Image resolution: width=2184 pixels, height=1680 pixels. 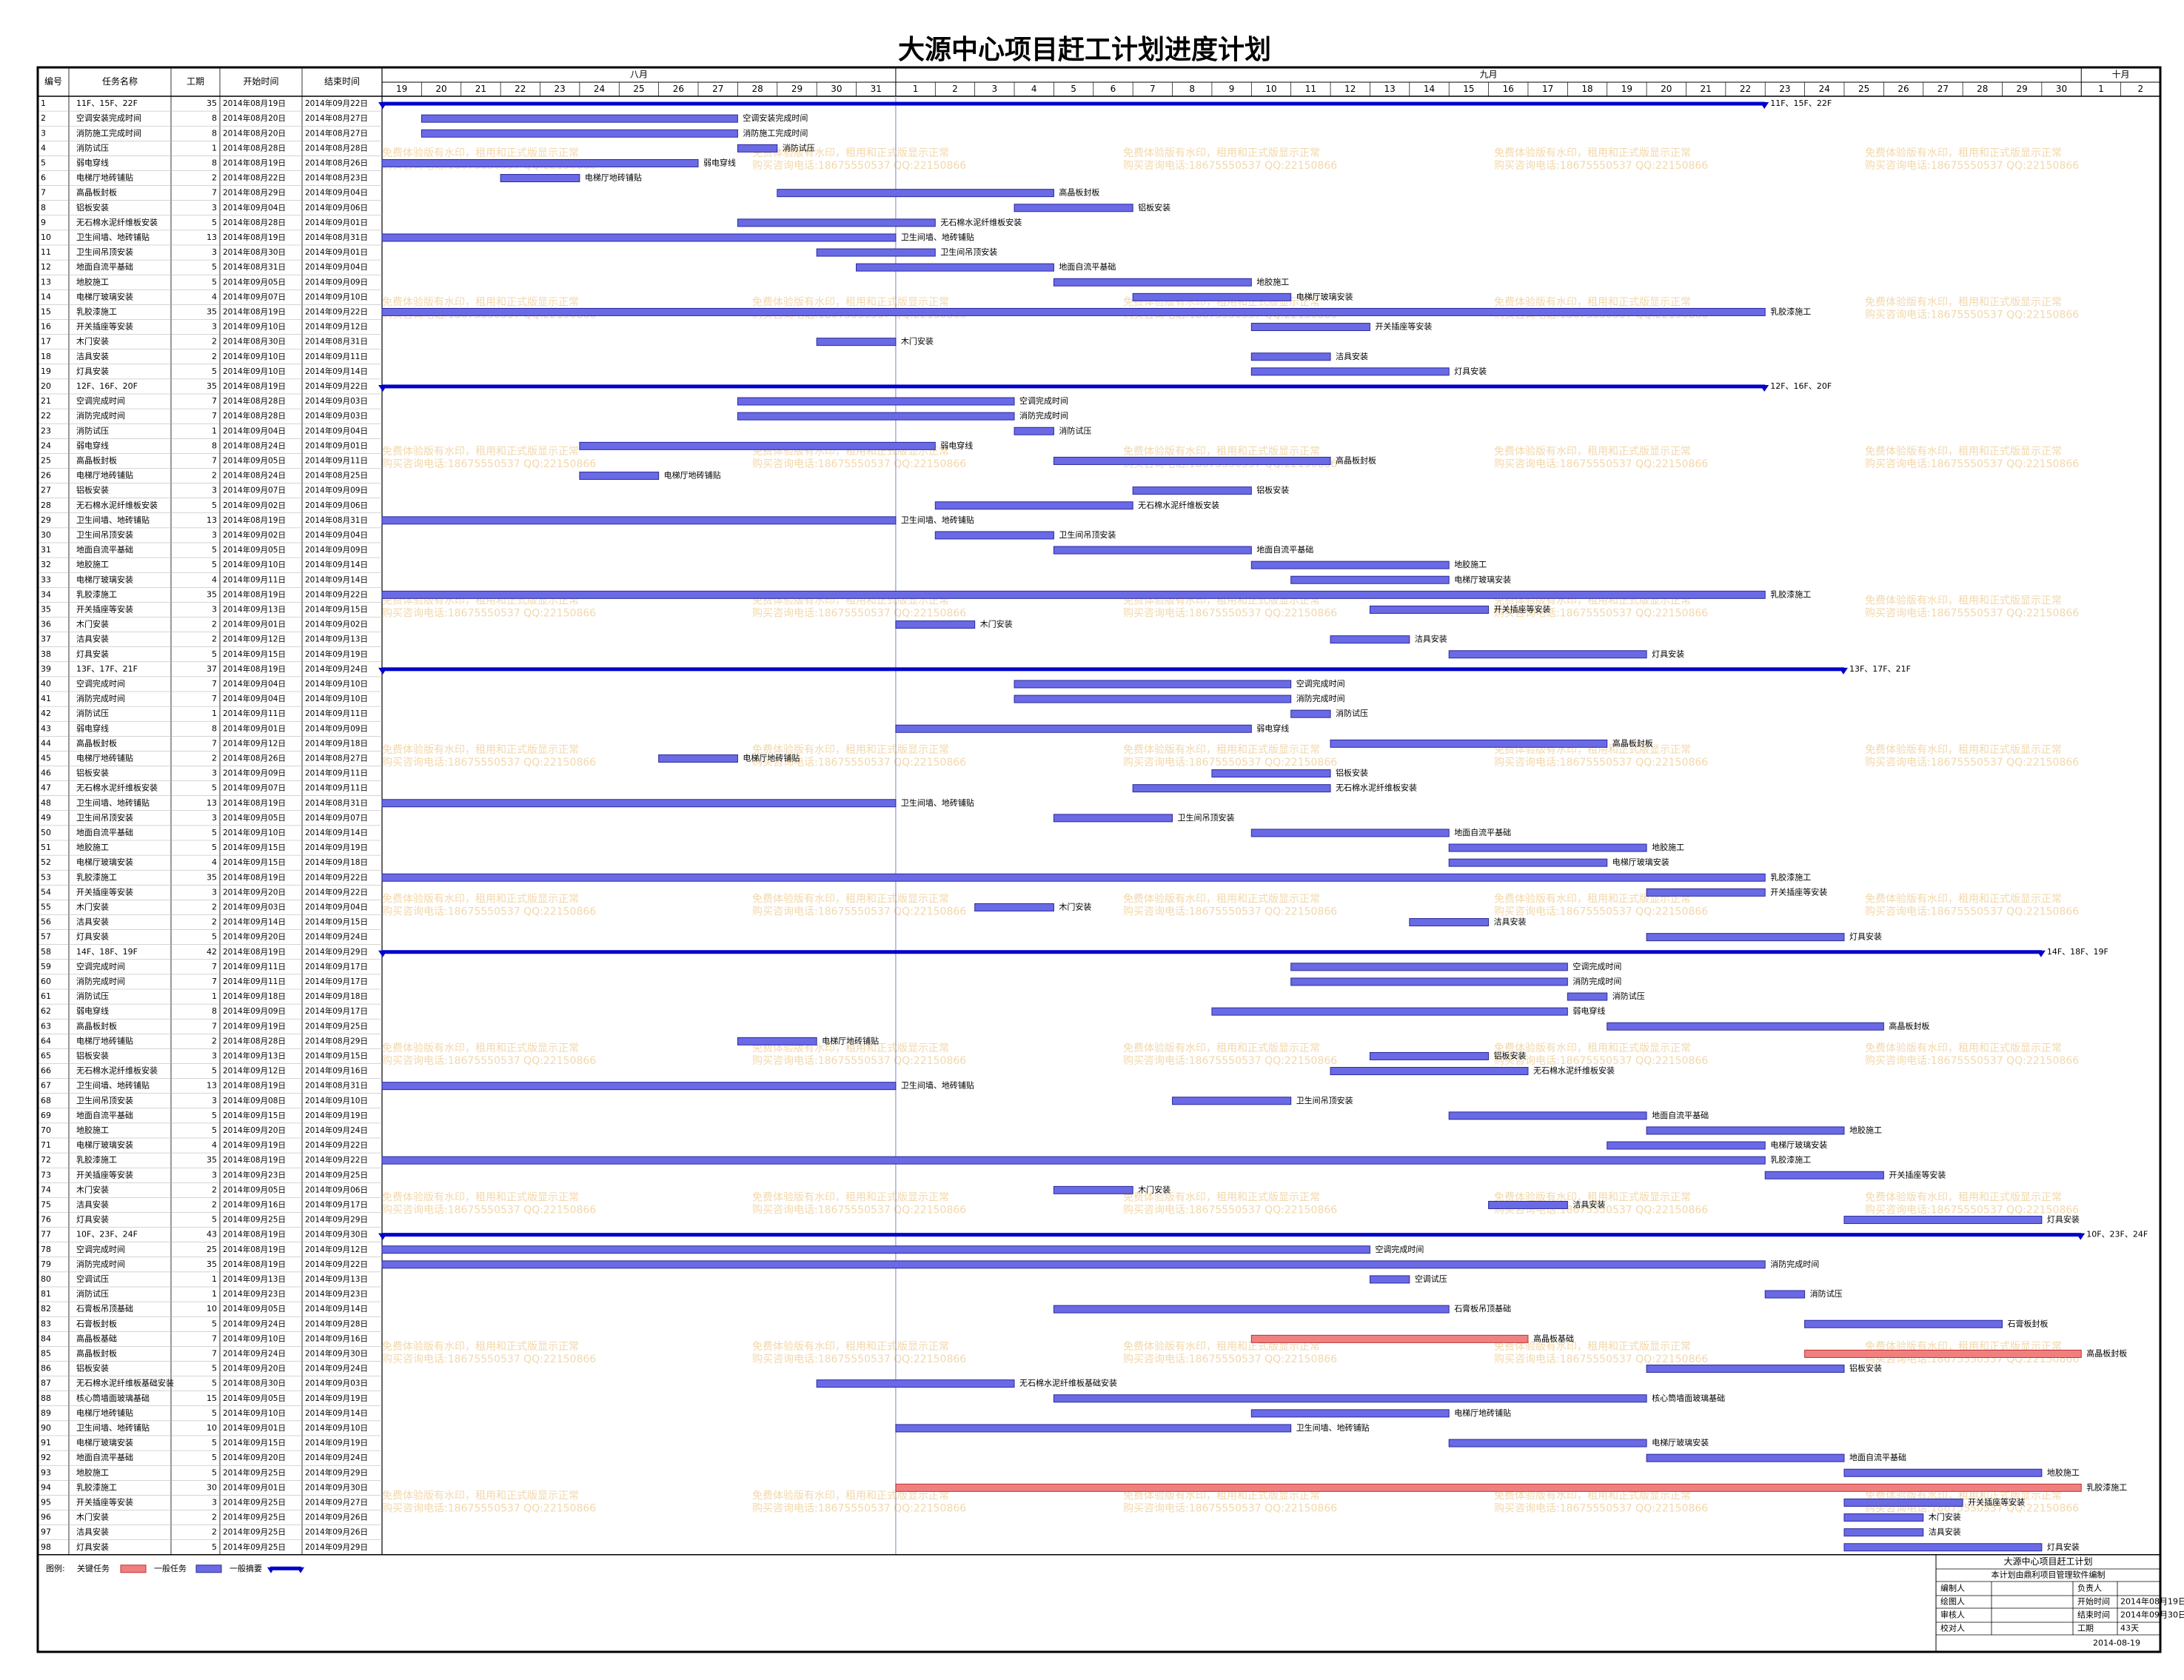 I want to click on task-end: 2014年09月12日, so click(x=336, y=327).